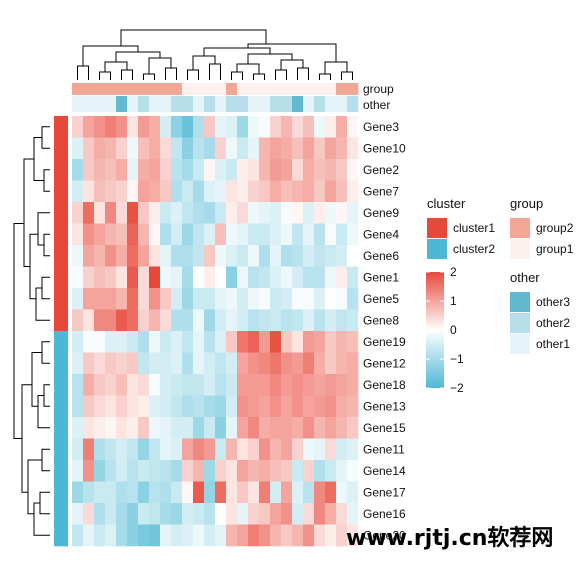  Describe the element at coordinates (378, 89) in the screenshot. I see `annotation-label: group` at that location.